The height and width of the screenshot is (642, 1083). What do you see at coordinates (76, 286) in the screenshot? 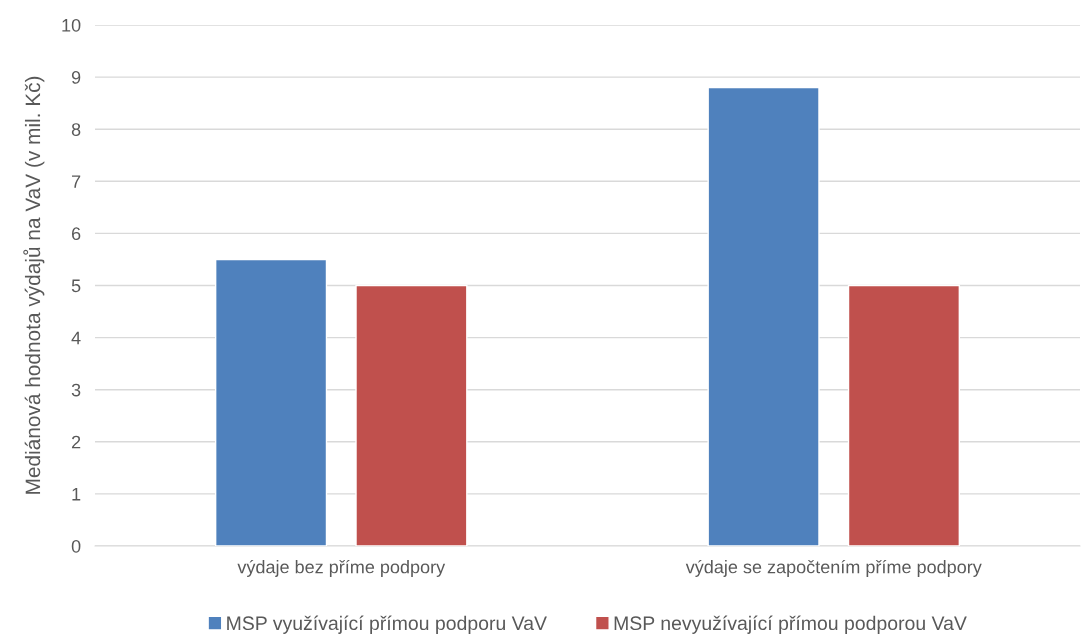
I see `y-tick-label: 5` at bounding box center [76, 286].